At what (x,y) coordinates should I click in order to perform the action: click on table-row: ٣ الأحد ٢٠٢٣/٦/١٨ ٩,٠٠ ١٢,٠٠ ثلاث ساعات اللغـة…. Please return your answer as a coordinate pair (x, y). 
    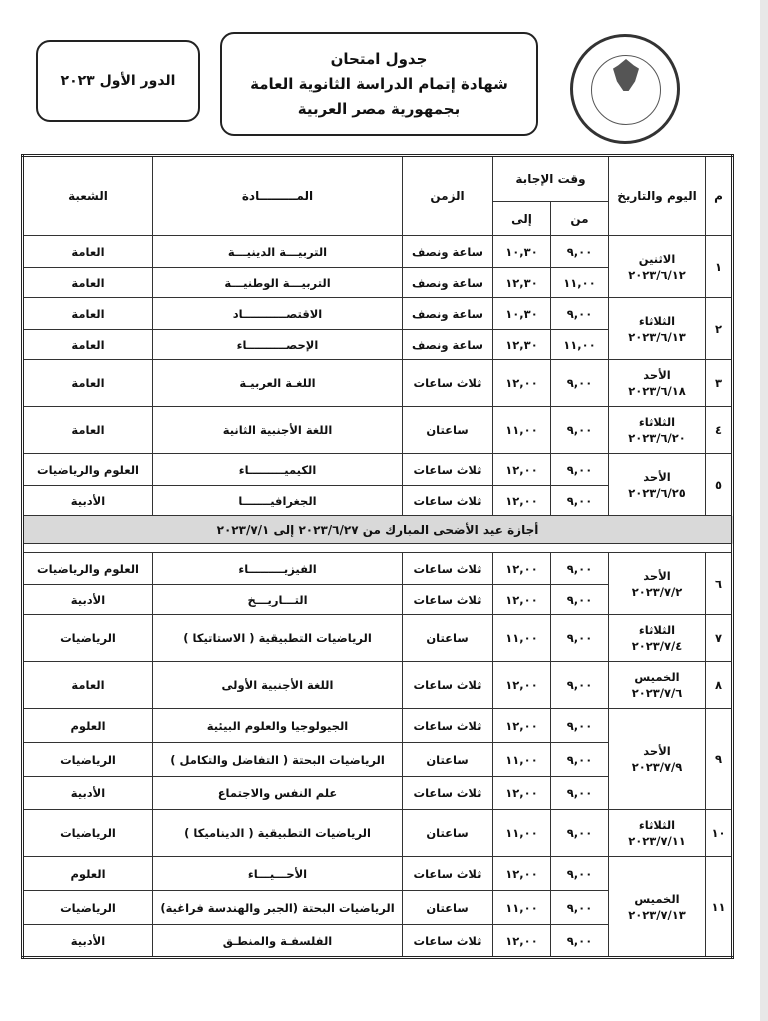
    Looking at the image, I should click on (377, 383).